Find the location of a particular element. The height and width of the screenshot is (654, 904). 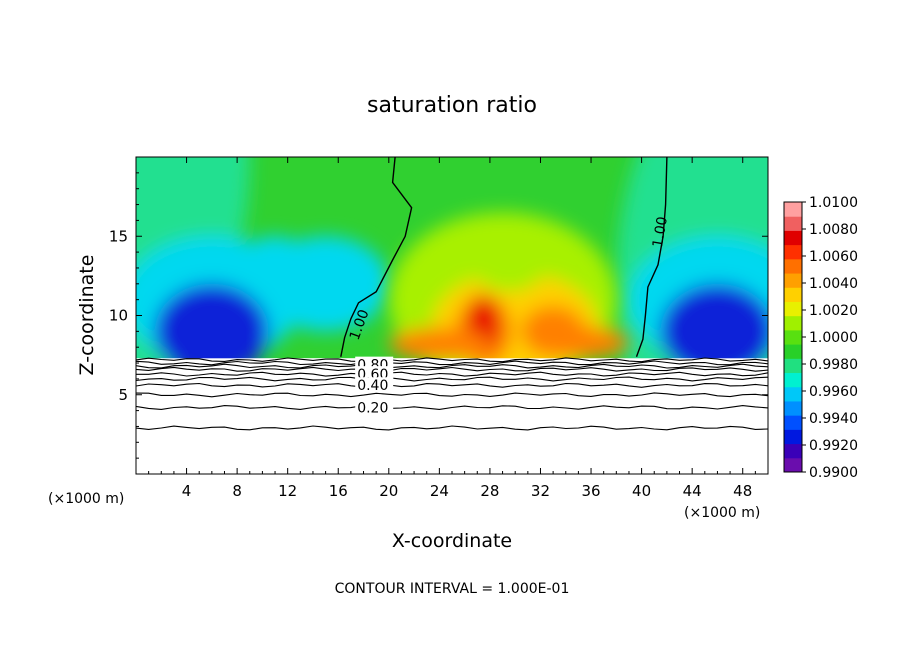

x-tick-label-44: 44 is located at coordinates (692, 491).